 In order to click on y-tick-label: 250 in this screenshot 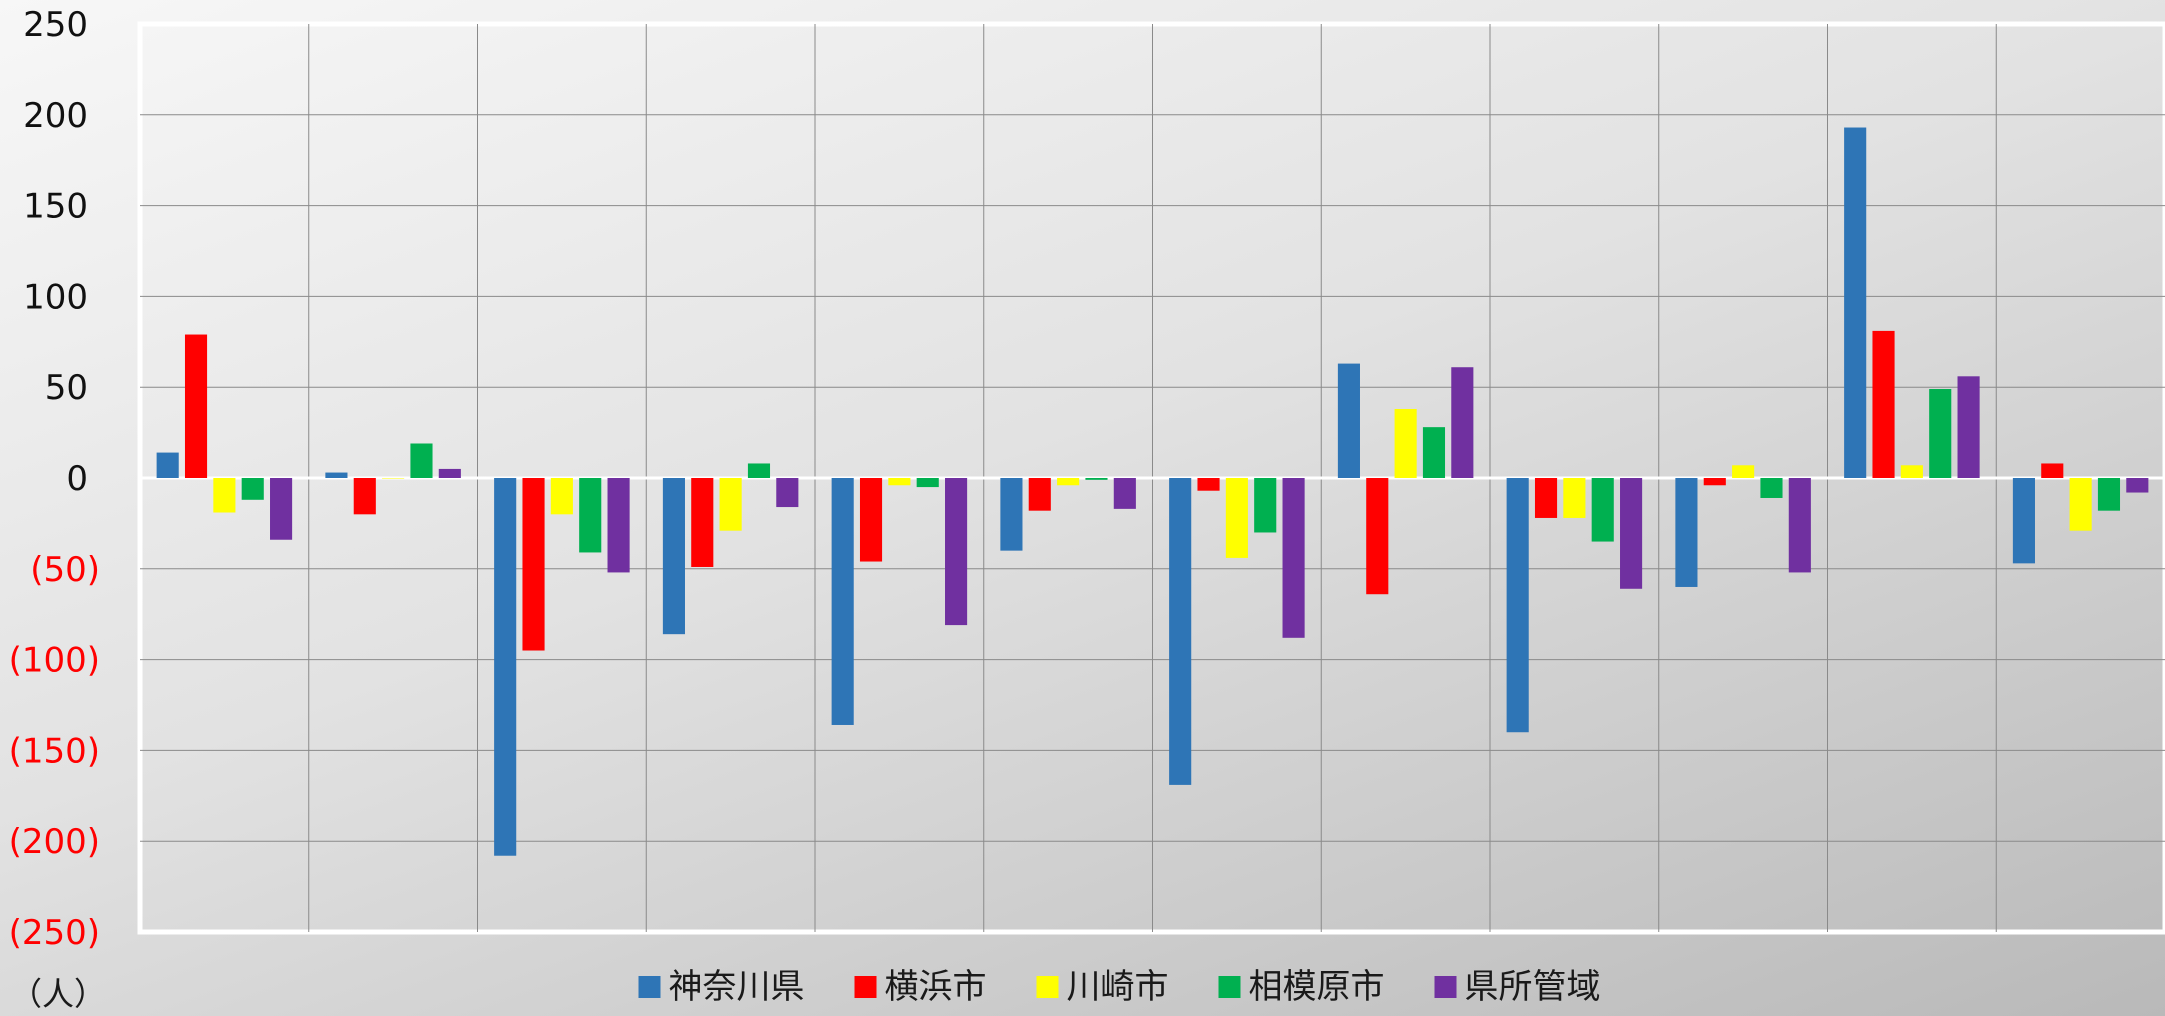, I will do `click(55, 25)`.